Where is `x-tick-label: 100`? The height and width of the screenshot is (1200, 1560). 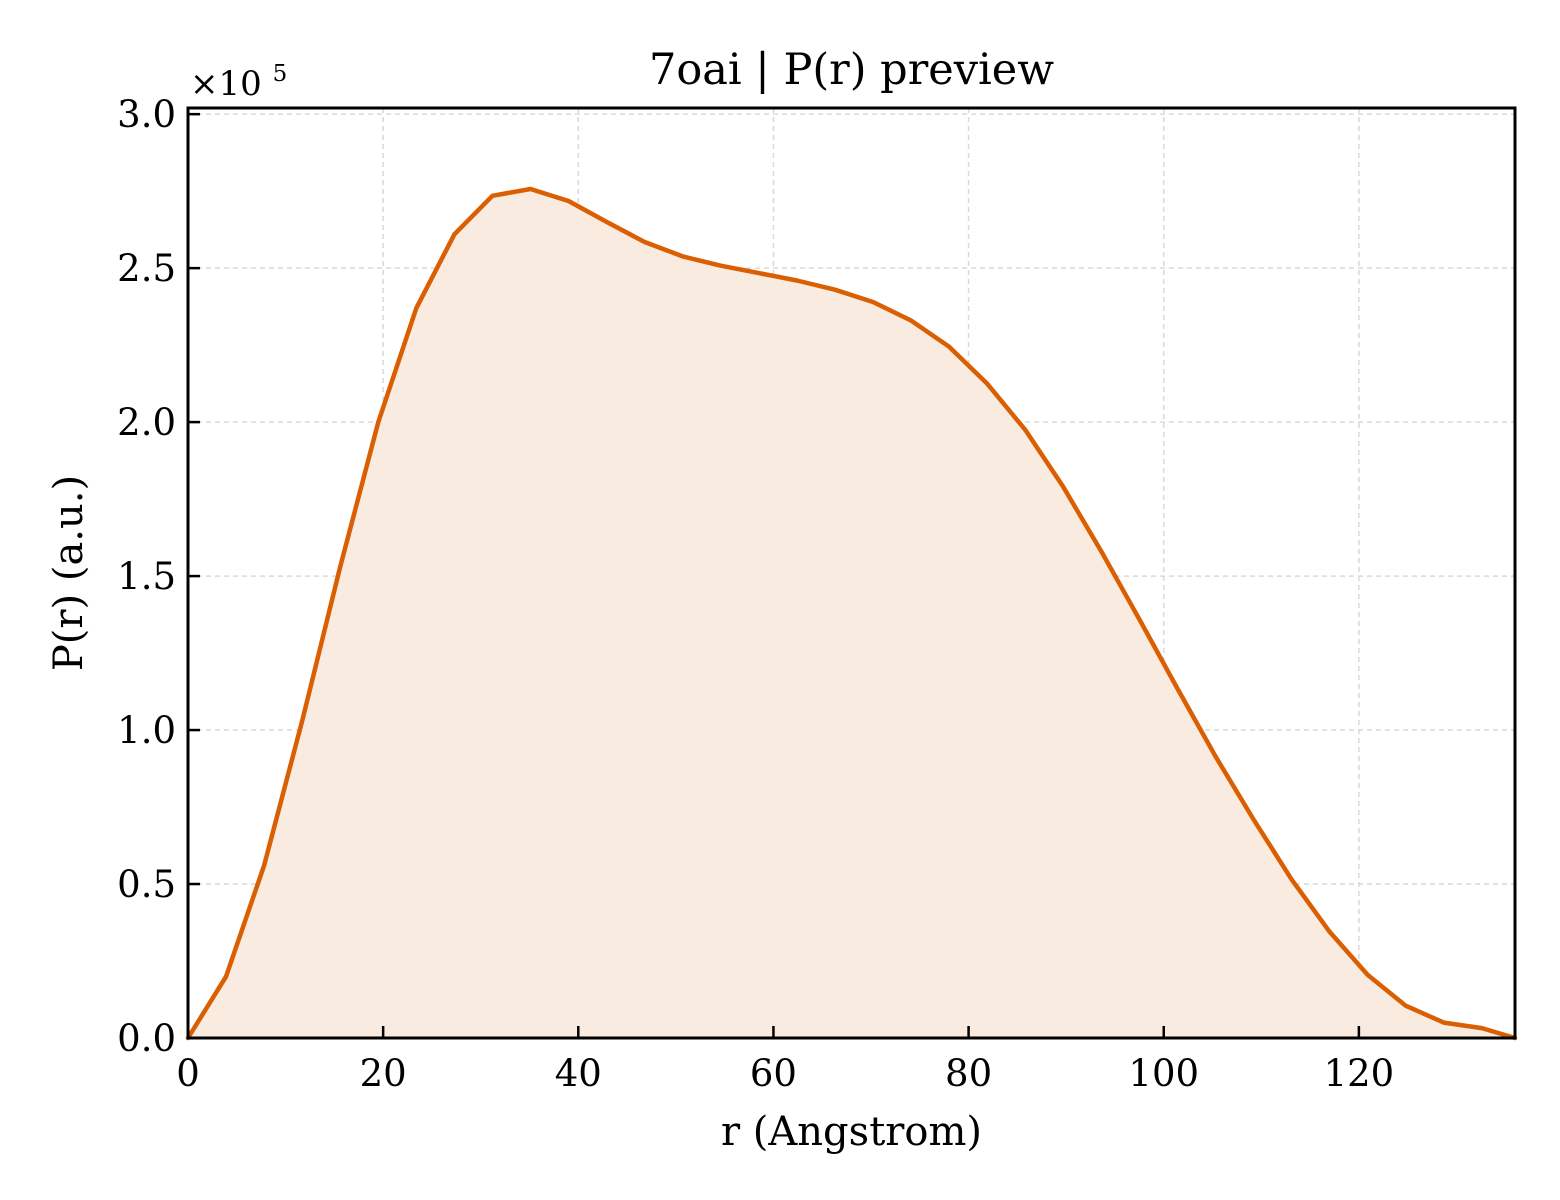 x-tick-label: 100 is located at coordinates (1163, 1073).